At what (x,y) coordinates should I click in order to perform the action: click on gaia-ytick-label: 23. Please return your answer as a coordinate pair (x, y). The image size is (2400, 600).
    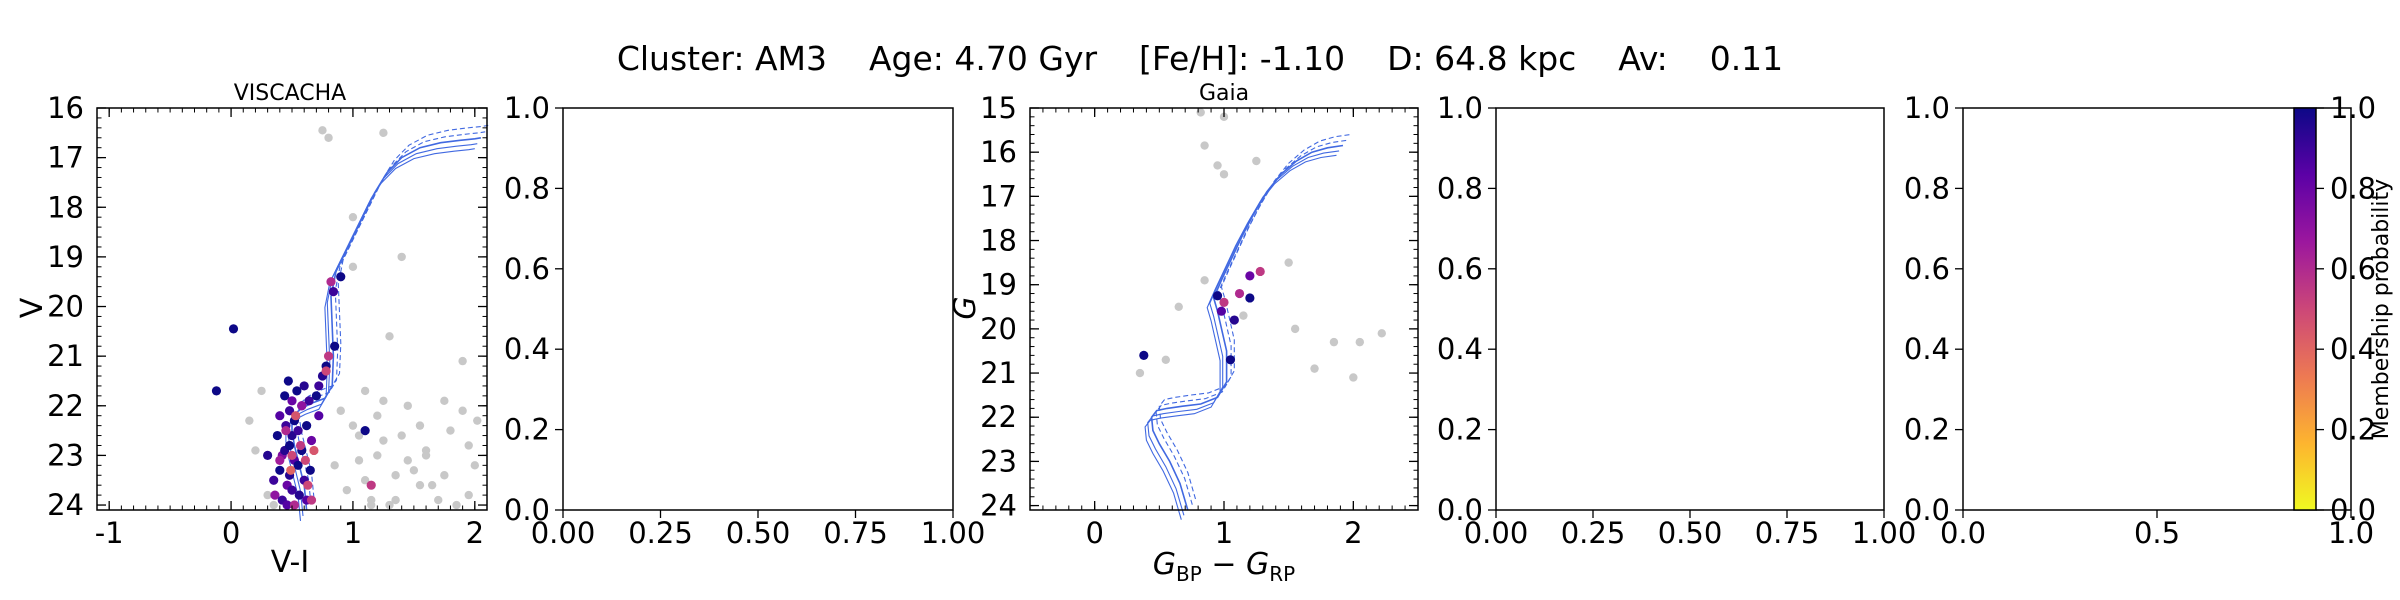
    Looking at the image, I should click on (998, 461).